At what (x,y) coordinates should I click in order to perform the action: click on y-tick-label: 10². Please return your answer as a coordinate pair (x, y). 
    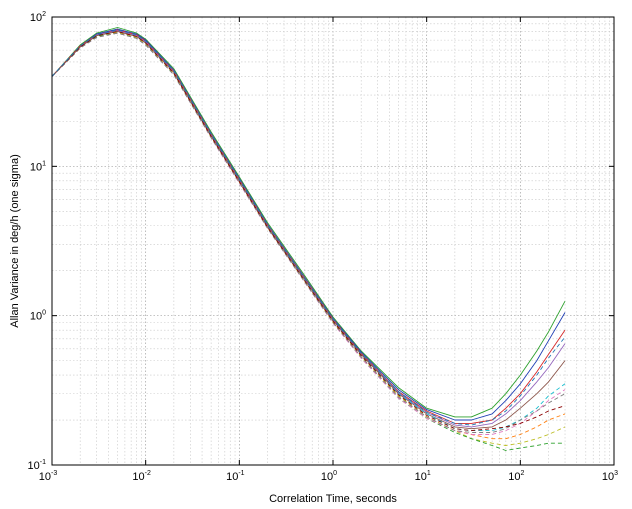
    Looking at the image, I should click on (38, 17).